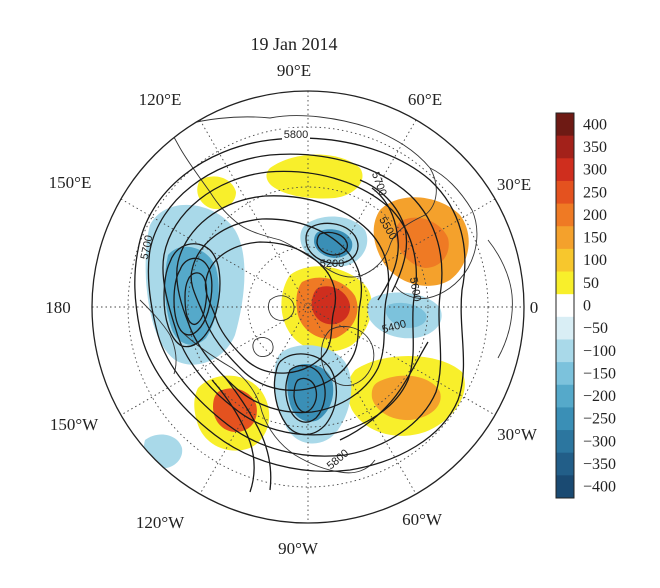 The width and height of the screenshot is (660, 588). I want to click on coastline-alaska, so click(158, 337).